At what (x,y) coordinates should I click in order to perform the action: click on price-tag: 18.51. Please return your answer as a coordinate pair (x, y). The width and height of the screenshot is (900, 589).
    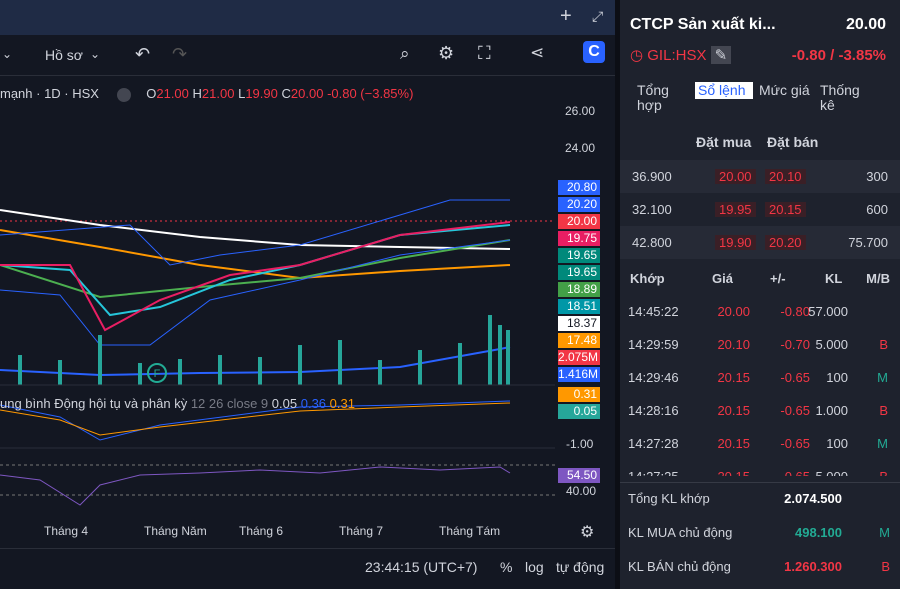
    Looking at the image, I should click on (579, 306).